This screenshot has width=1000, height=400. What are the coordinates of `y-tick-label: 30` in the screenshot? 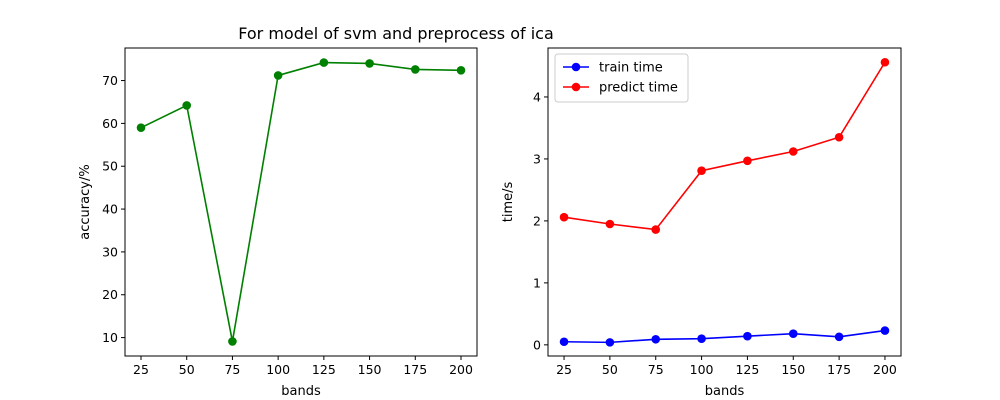 It's located at (110, 251).